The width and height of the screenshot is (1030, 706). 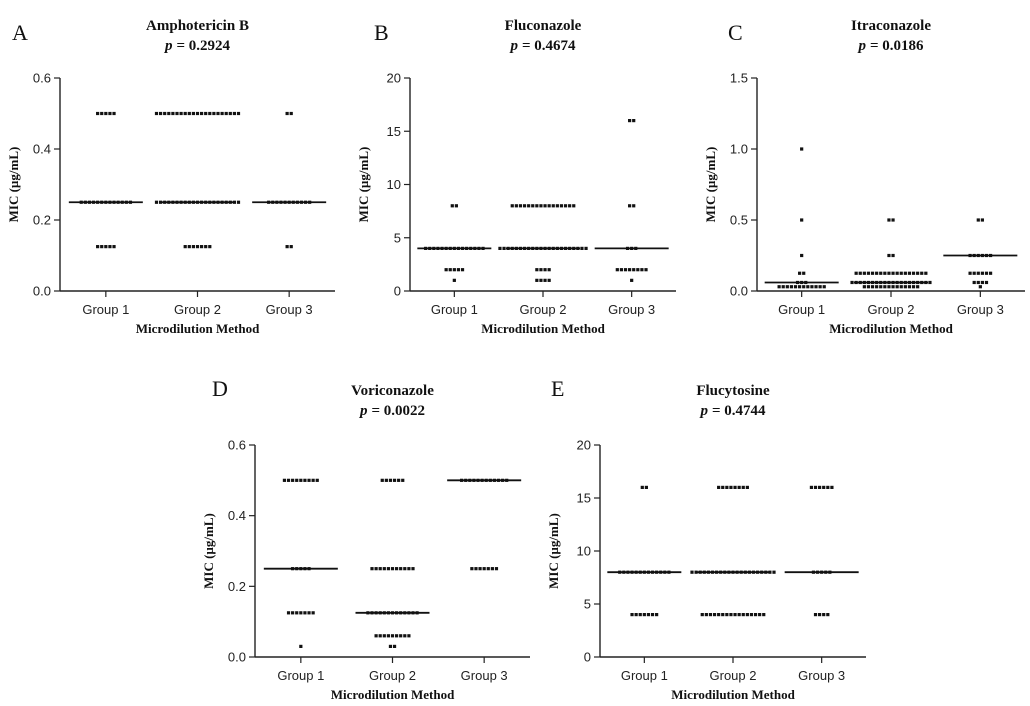 What do you see at coordinates (735, 32) in the screenshot?
I see `panel-letter: C` at bounding box center [735, 32].